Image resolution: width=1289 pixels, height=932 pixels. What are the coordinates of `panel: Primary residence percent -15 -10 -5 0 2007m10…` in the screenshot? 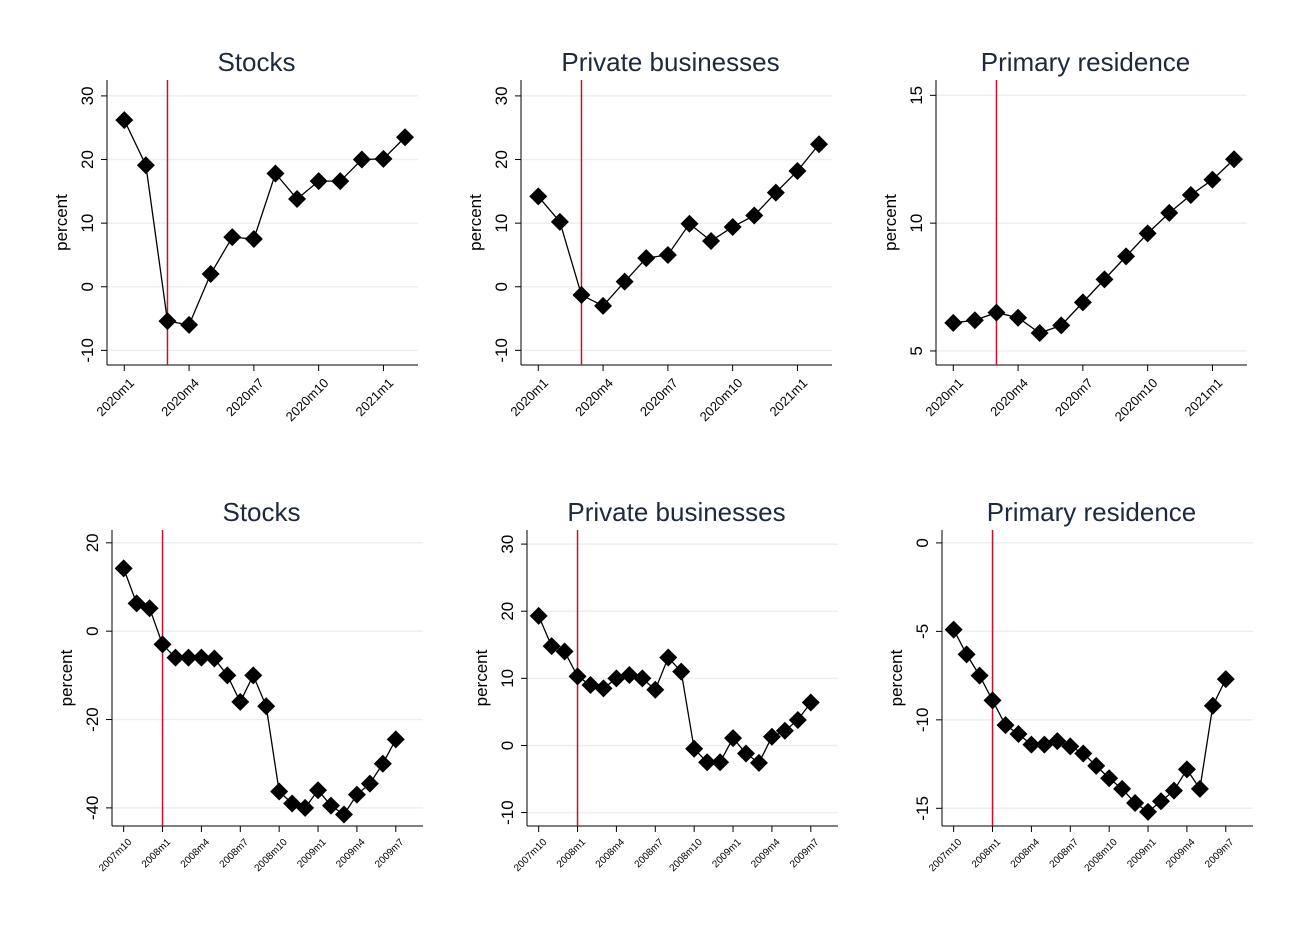 It's located at (1070, 685).